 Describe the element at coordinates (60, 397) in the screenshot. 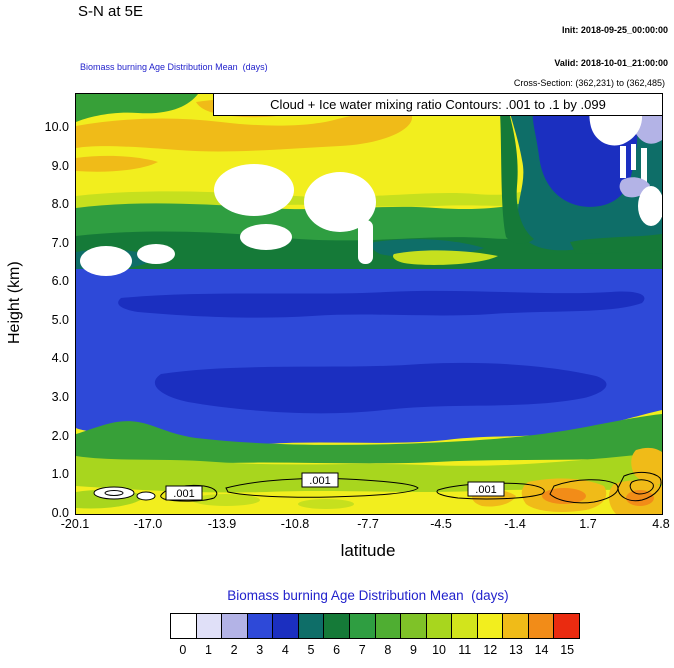

I see `y-tick: 3.0` at that location.